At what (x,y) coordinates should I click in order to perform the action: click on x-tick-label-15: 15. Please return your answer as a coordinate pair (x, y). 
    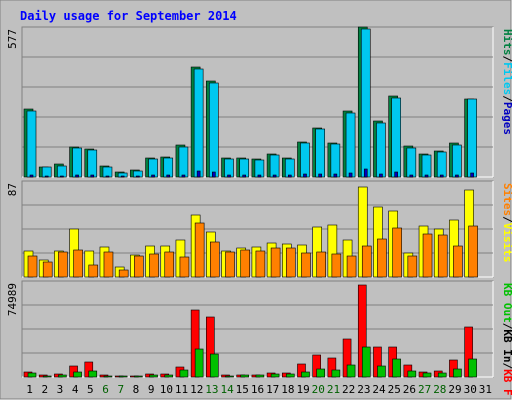
    Looking at the image, I should click on (242, 389).